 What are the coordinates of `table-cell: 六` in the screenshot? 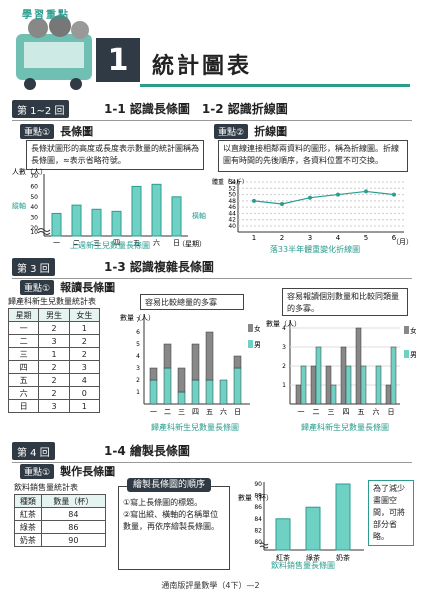 It's located at (23, 393).